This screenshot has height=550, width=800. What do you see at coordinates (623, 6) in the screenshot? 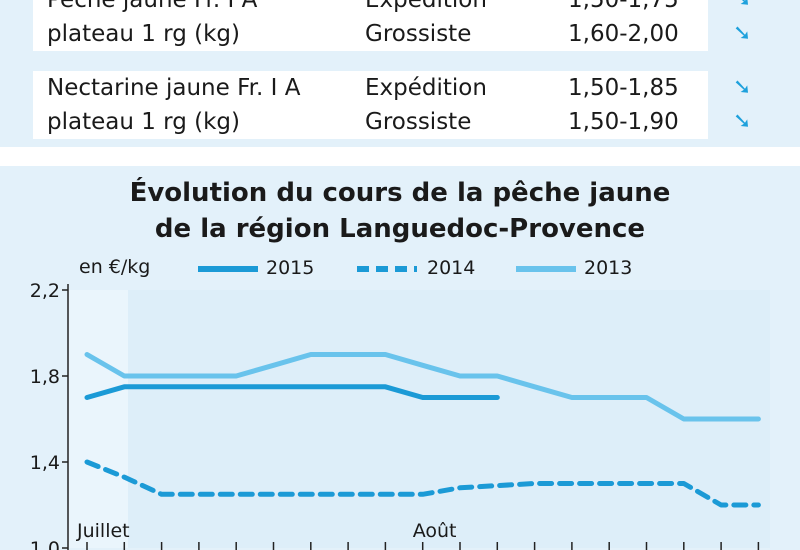
I see `price-range: 1,50-1,75` at bounding box center [623, 6].